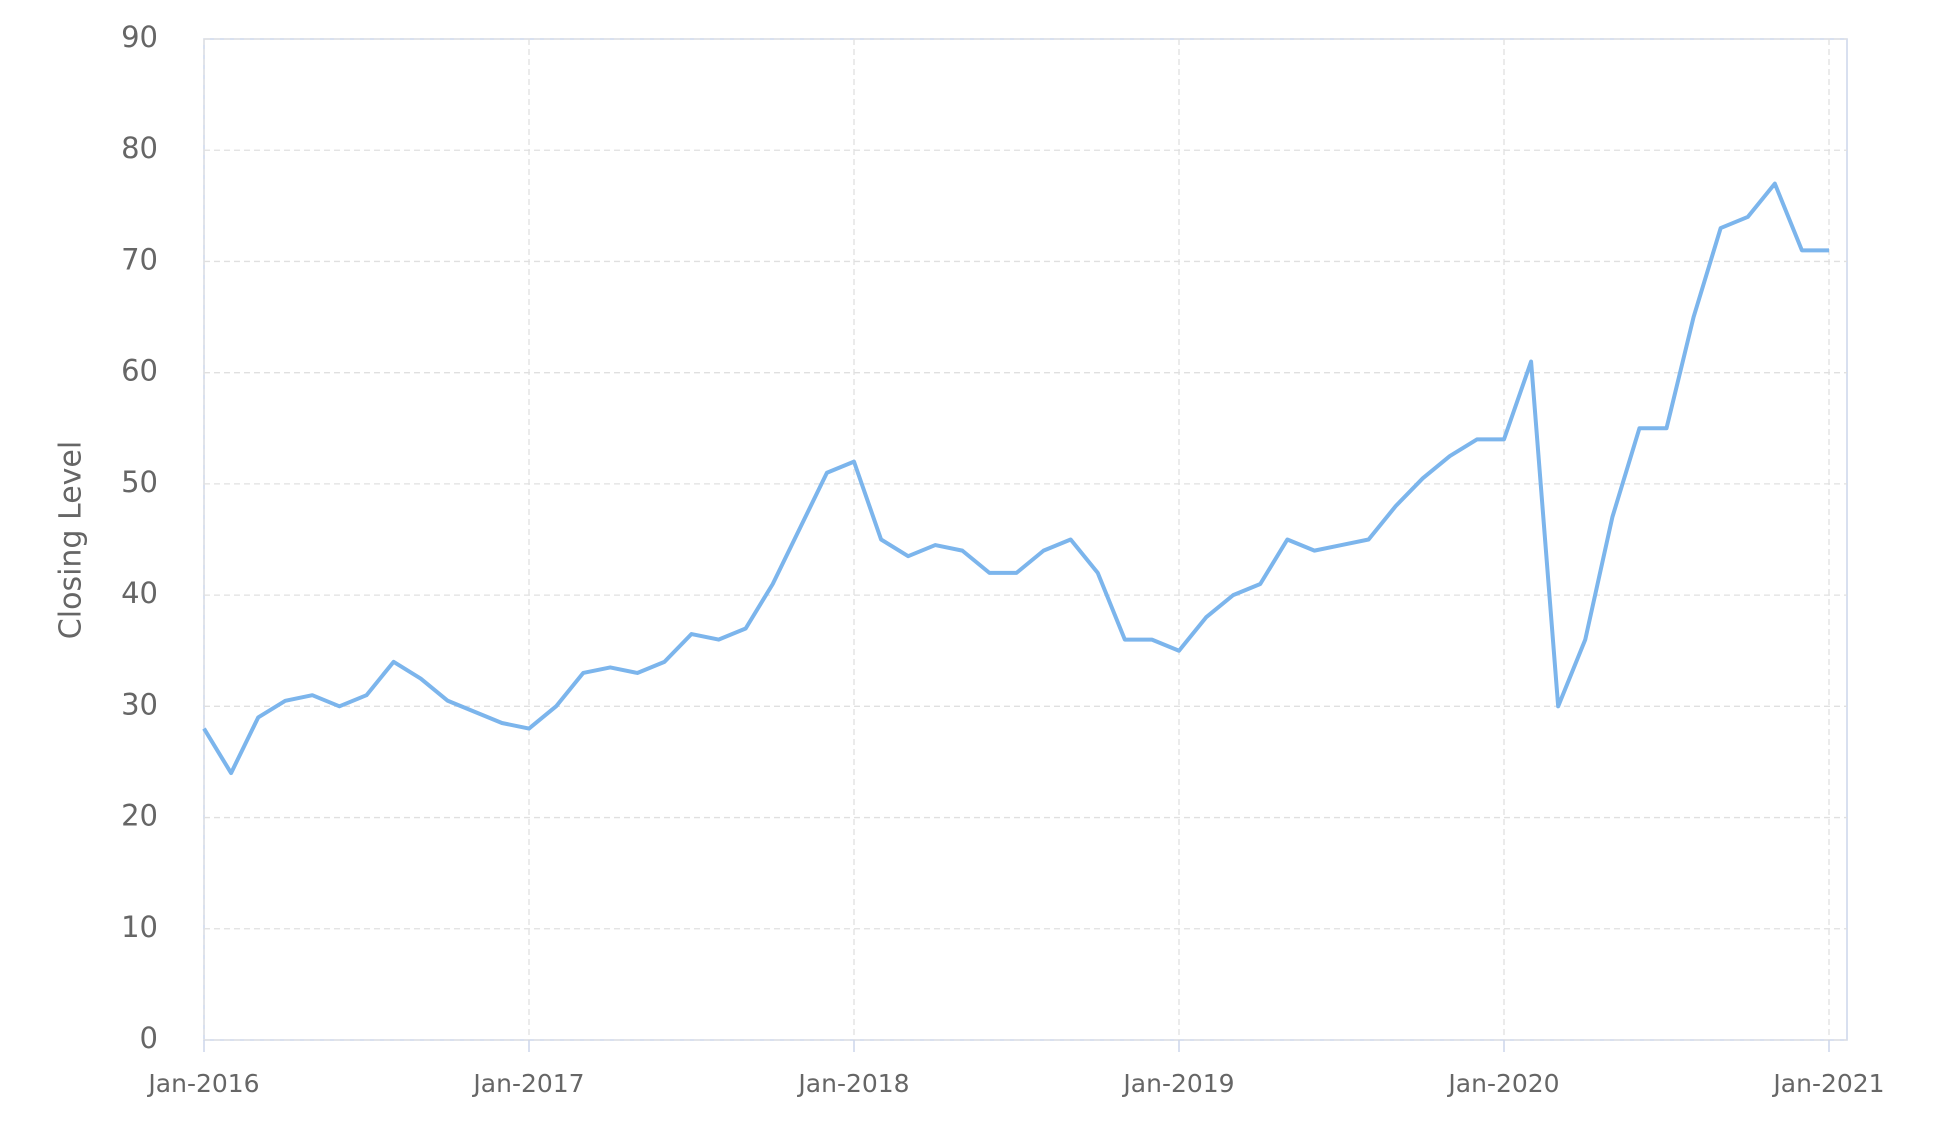 The image size is (1950, 1136). I want to click on x-tick-label: Jan-2016, so click(202, 1083).